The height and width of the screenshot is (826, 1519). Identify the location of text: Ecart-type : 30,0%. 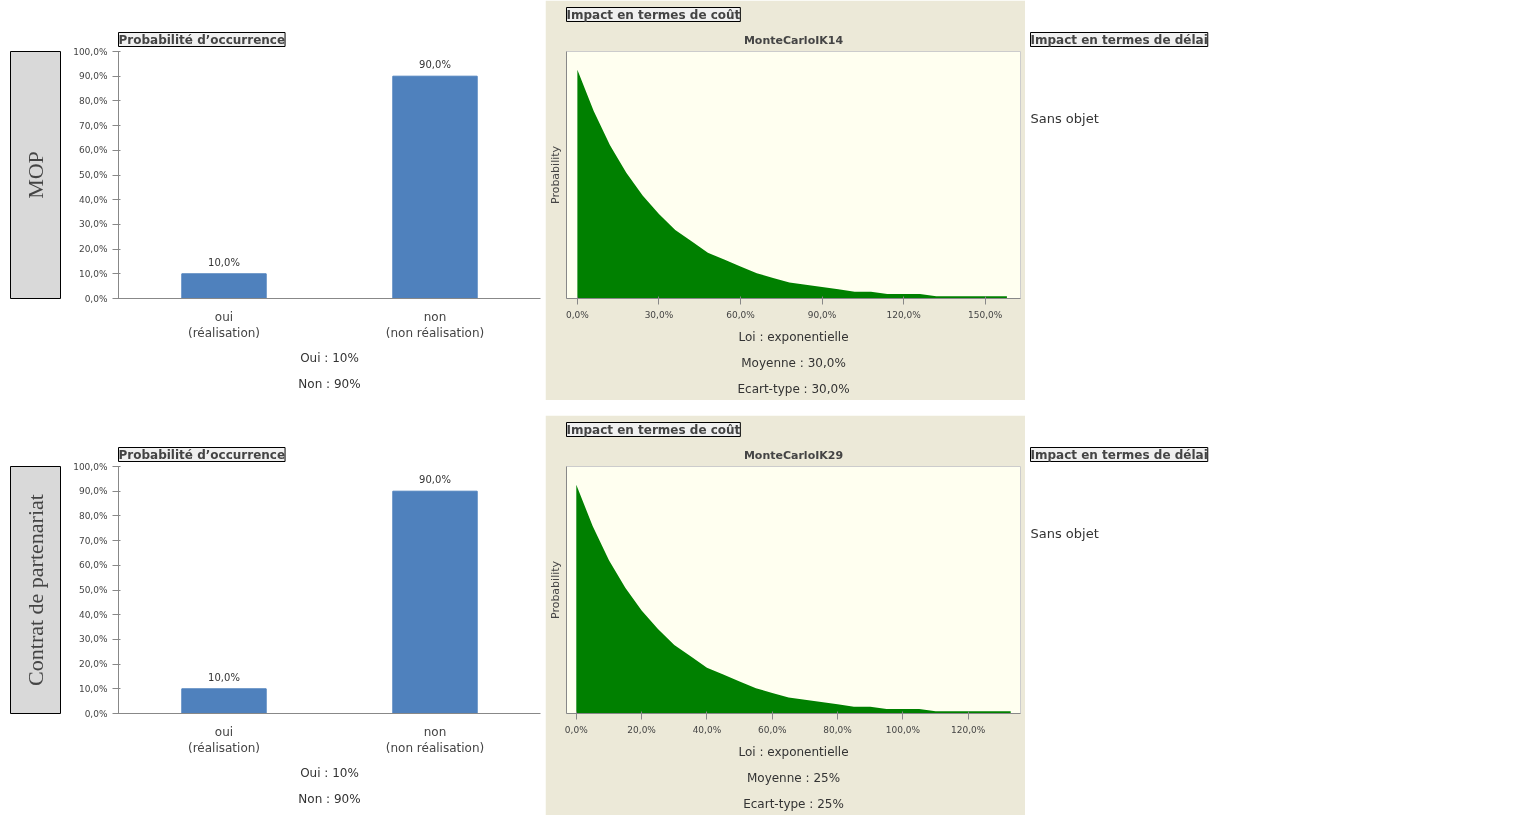
(793, 388).